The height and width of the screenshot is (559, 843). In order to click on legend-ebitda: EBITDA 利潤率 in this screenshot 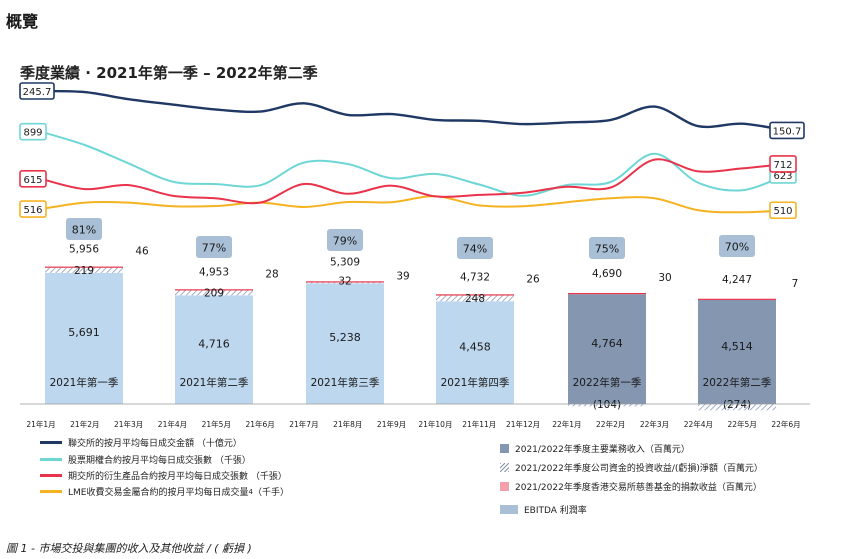, I will do `click(543, 509)`.